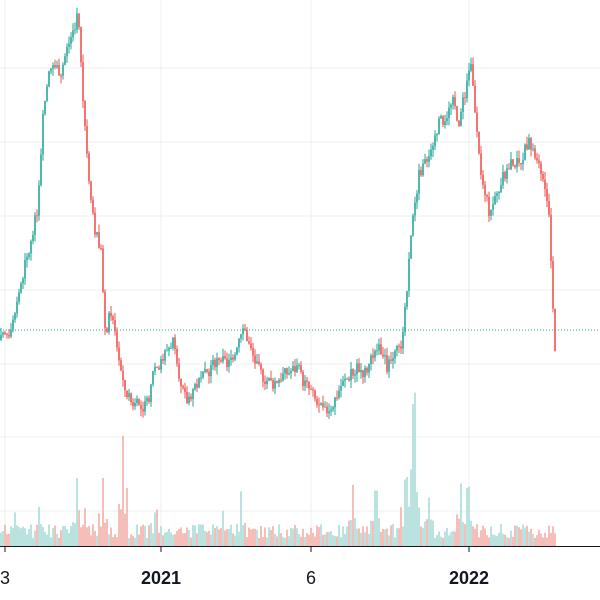  I want to click on time-axis-label: 2021, so click(161, 578).